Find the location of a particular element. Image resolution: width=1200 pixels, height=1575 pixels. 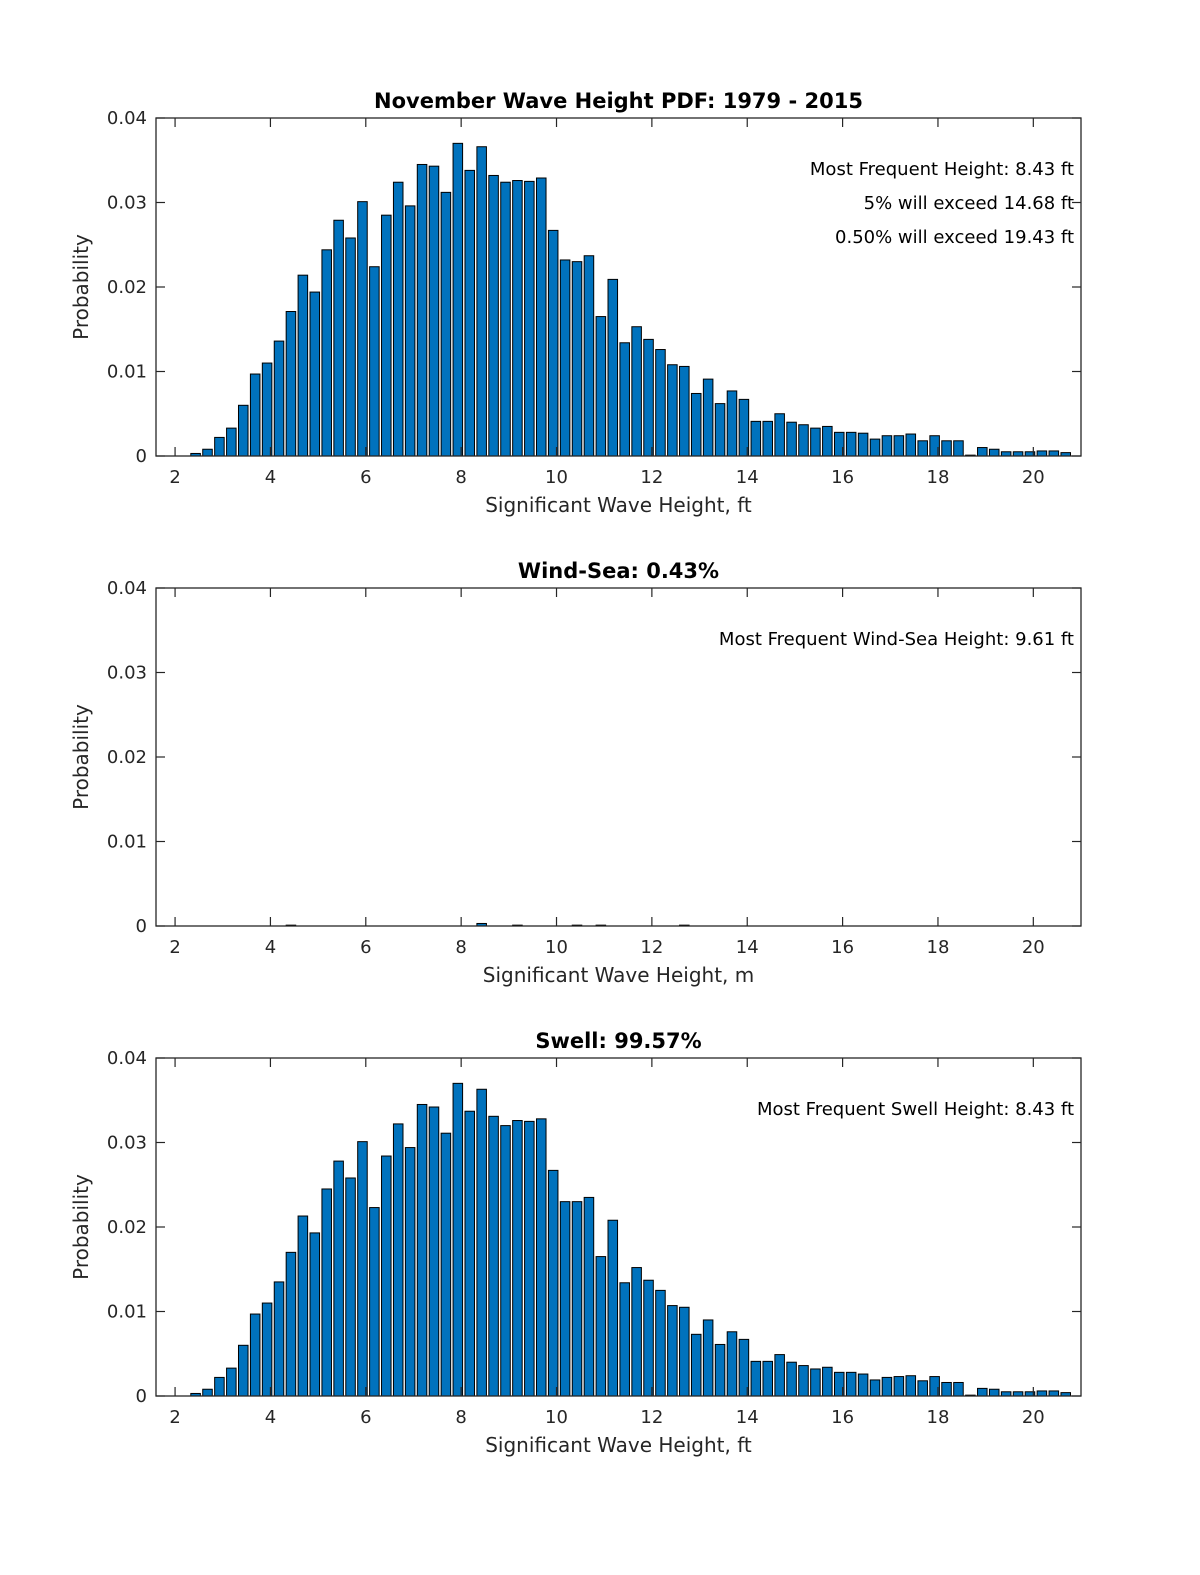

chart-title: Swell: 99.57% is located at coordinates (618, 1041).